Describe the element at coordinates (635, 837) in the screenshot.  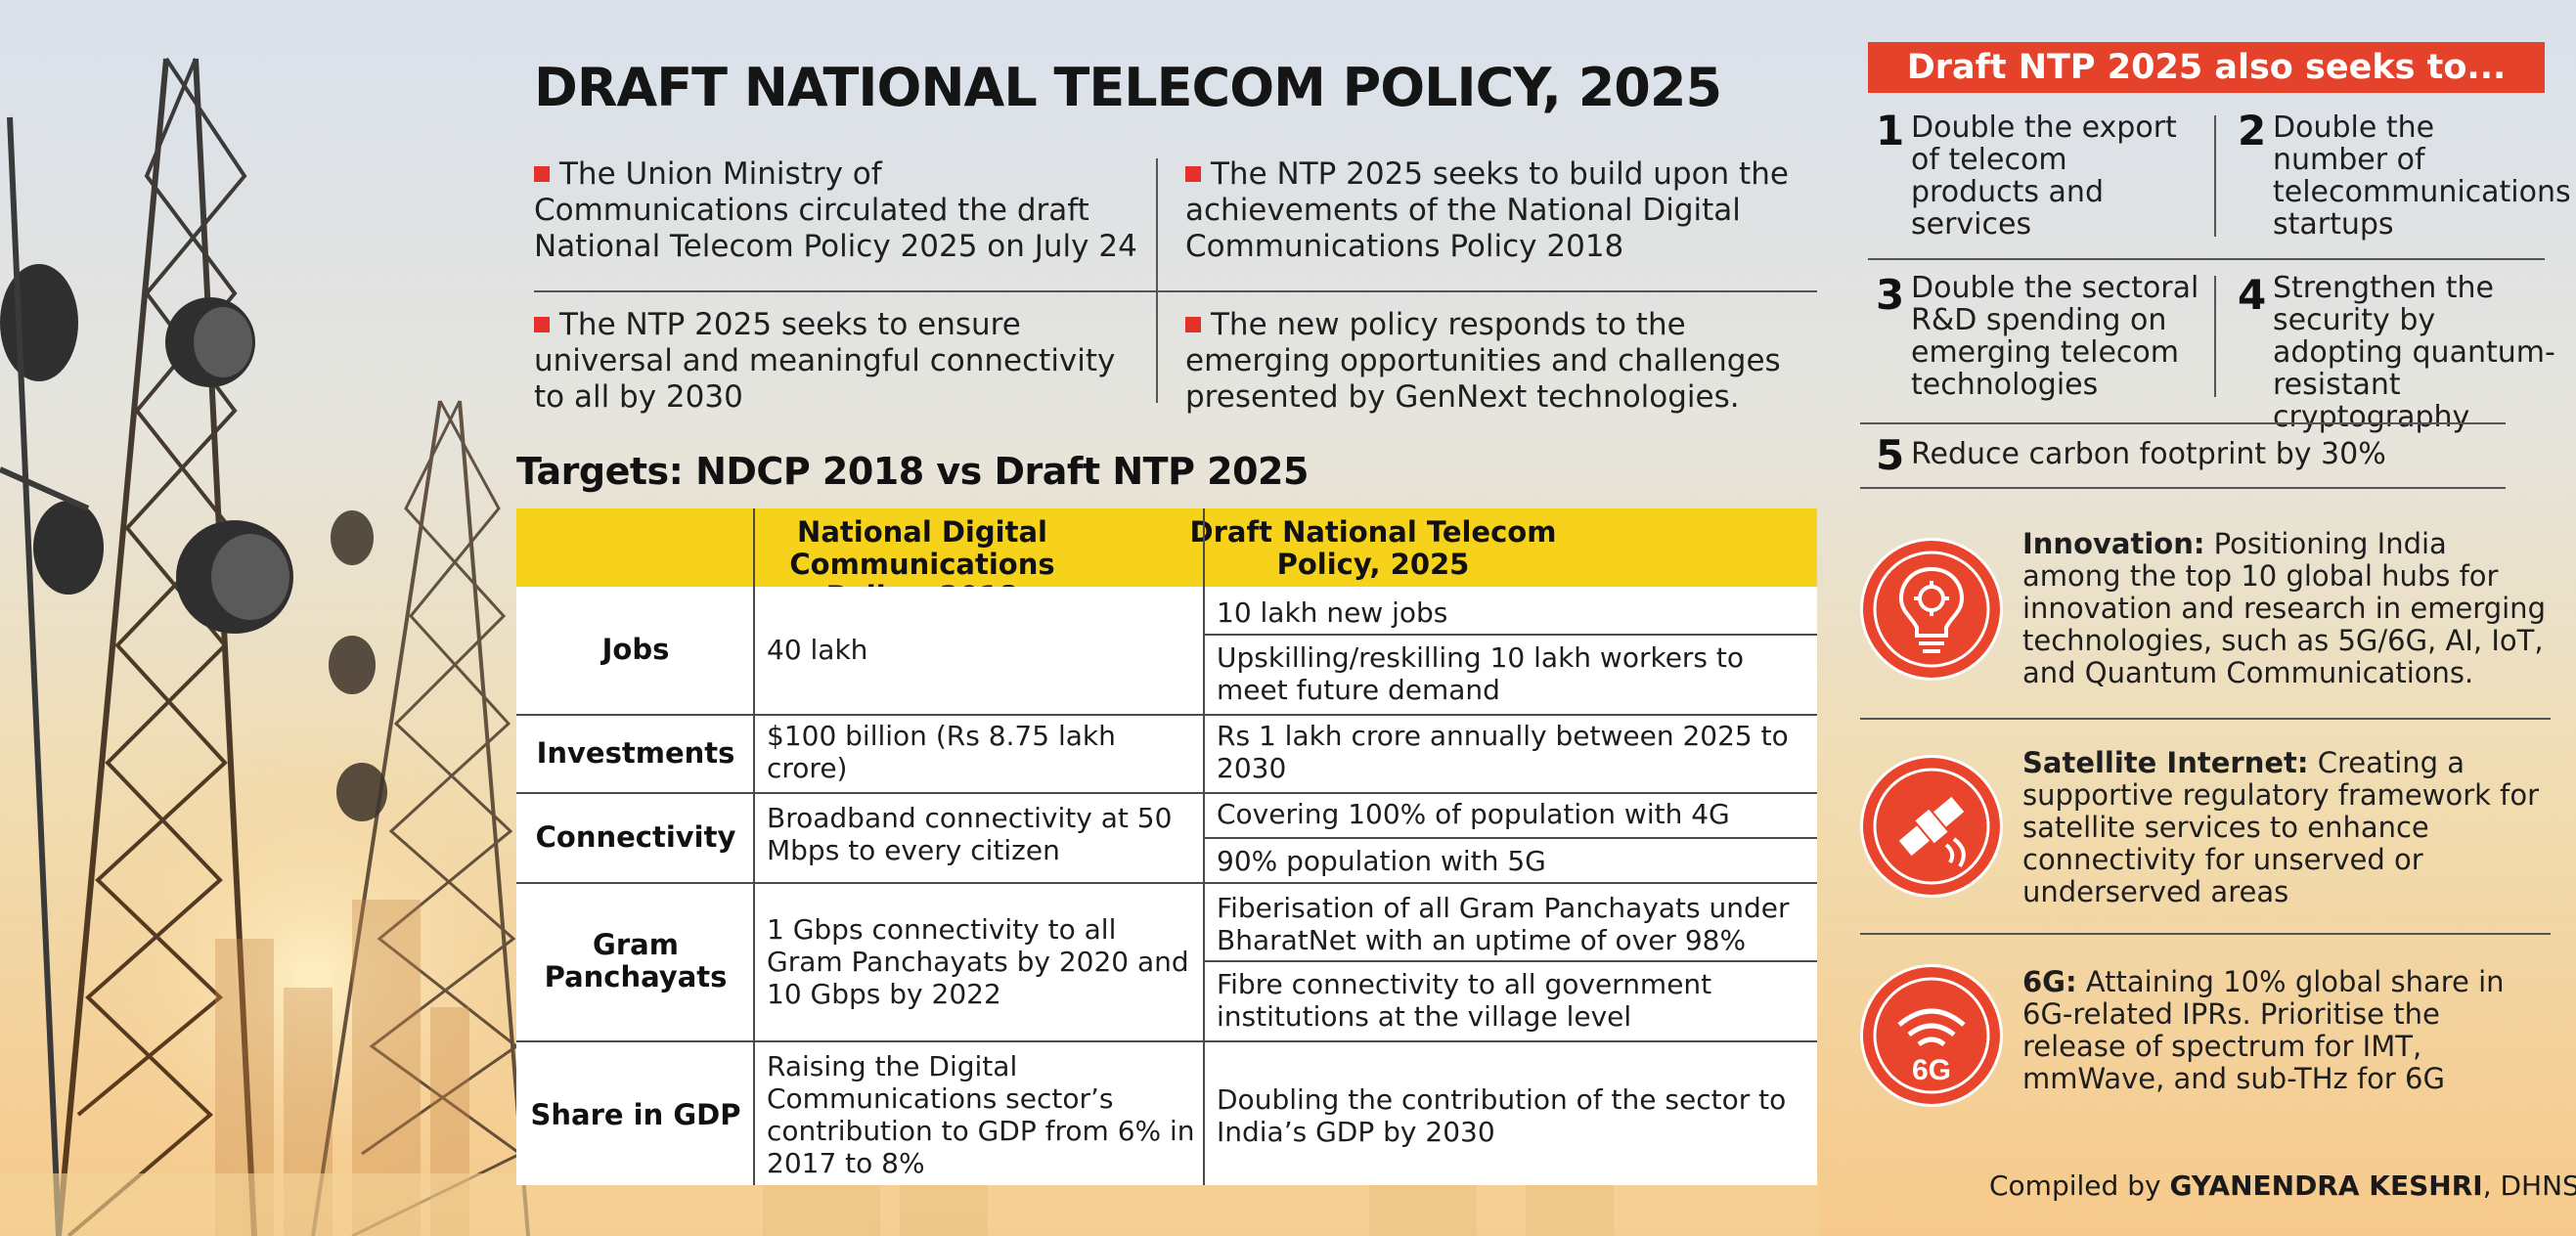
I see `row-label-connectivity: Connectivity` at that location.